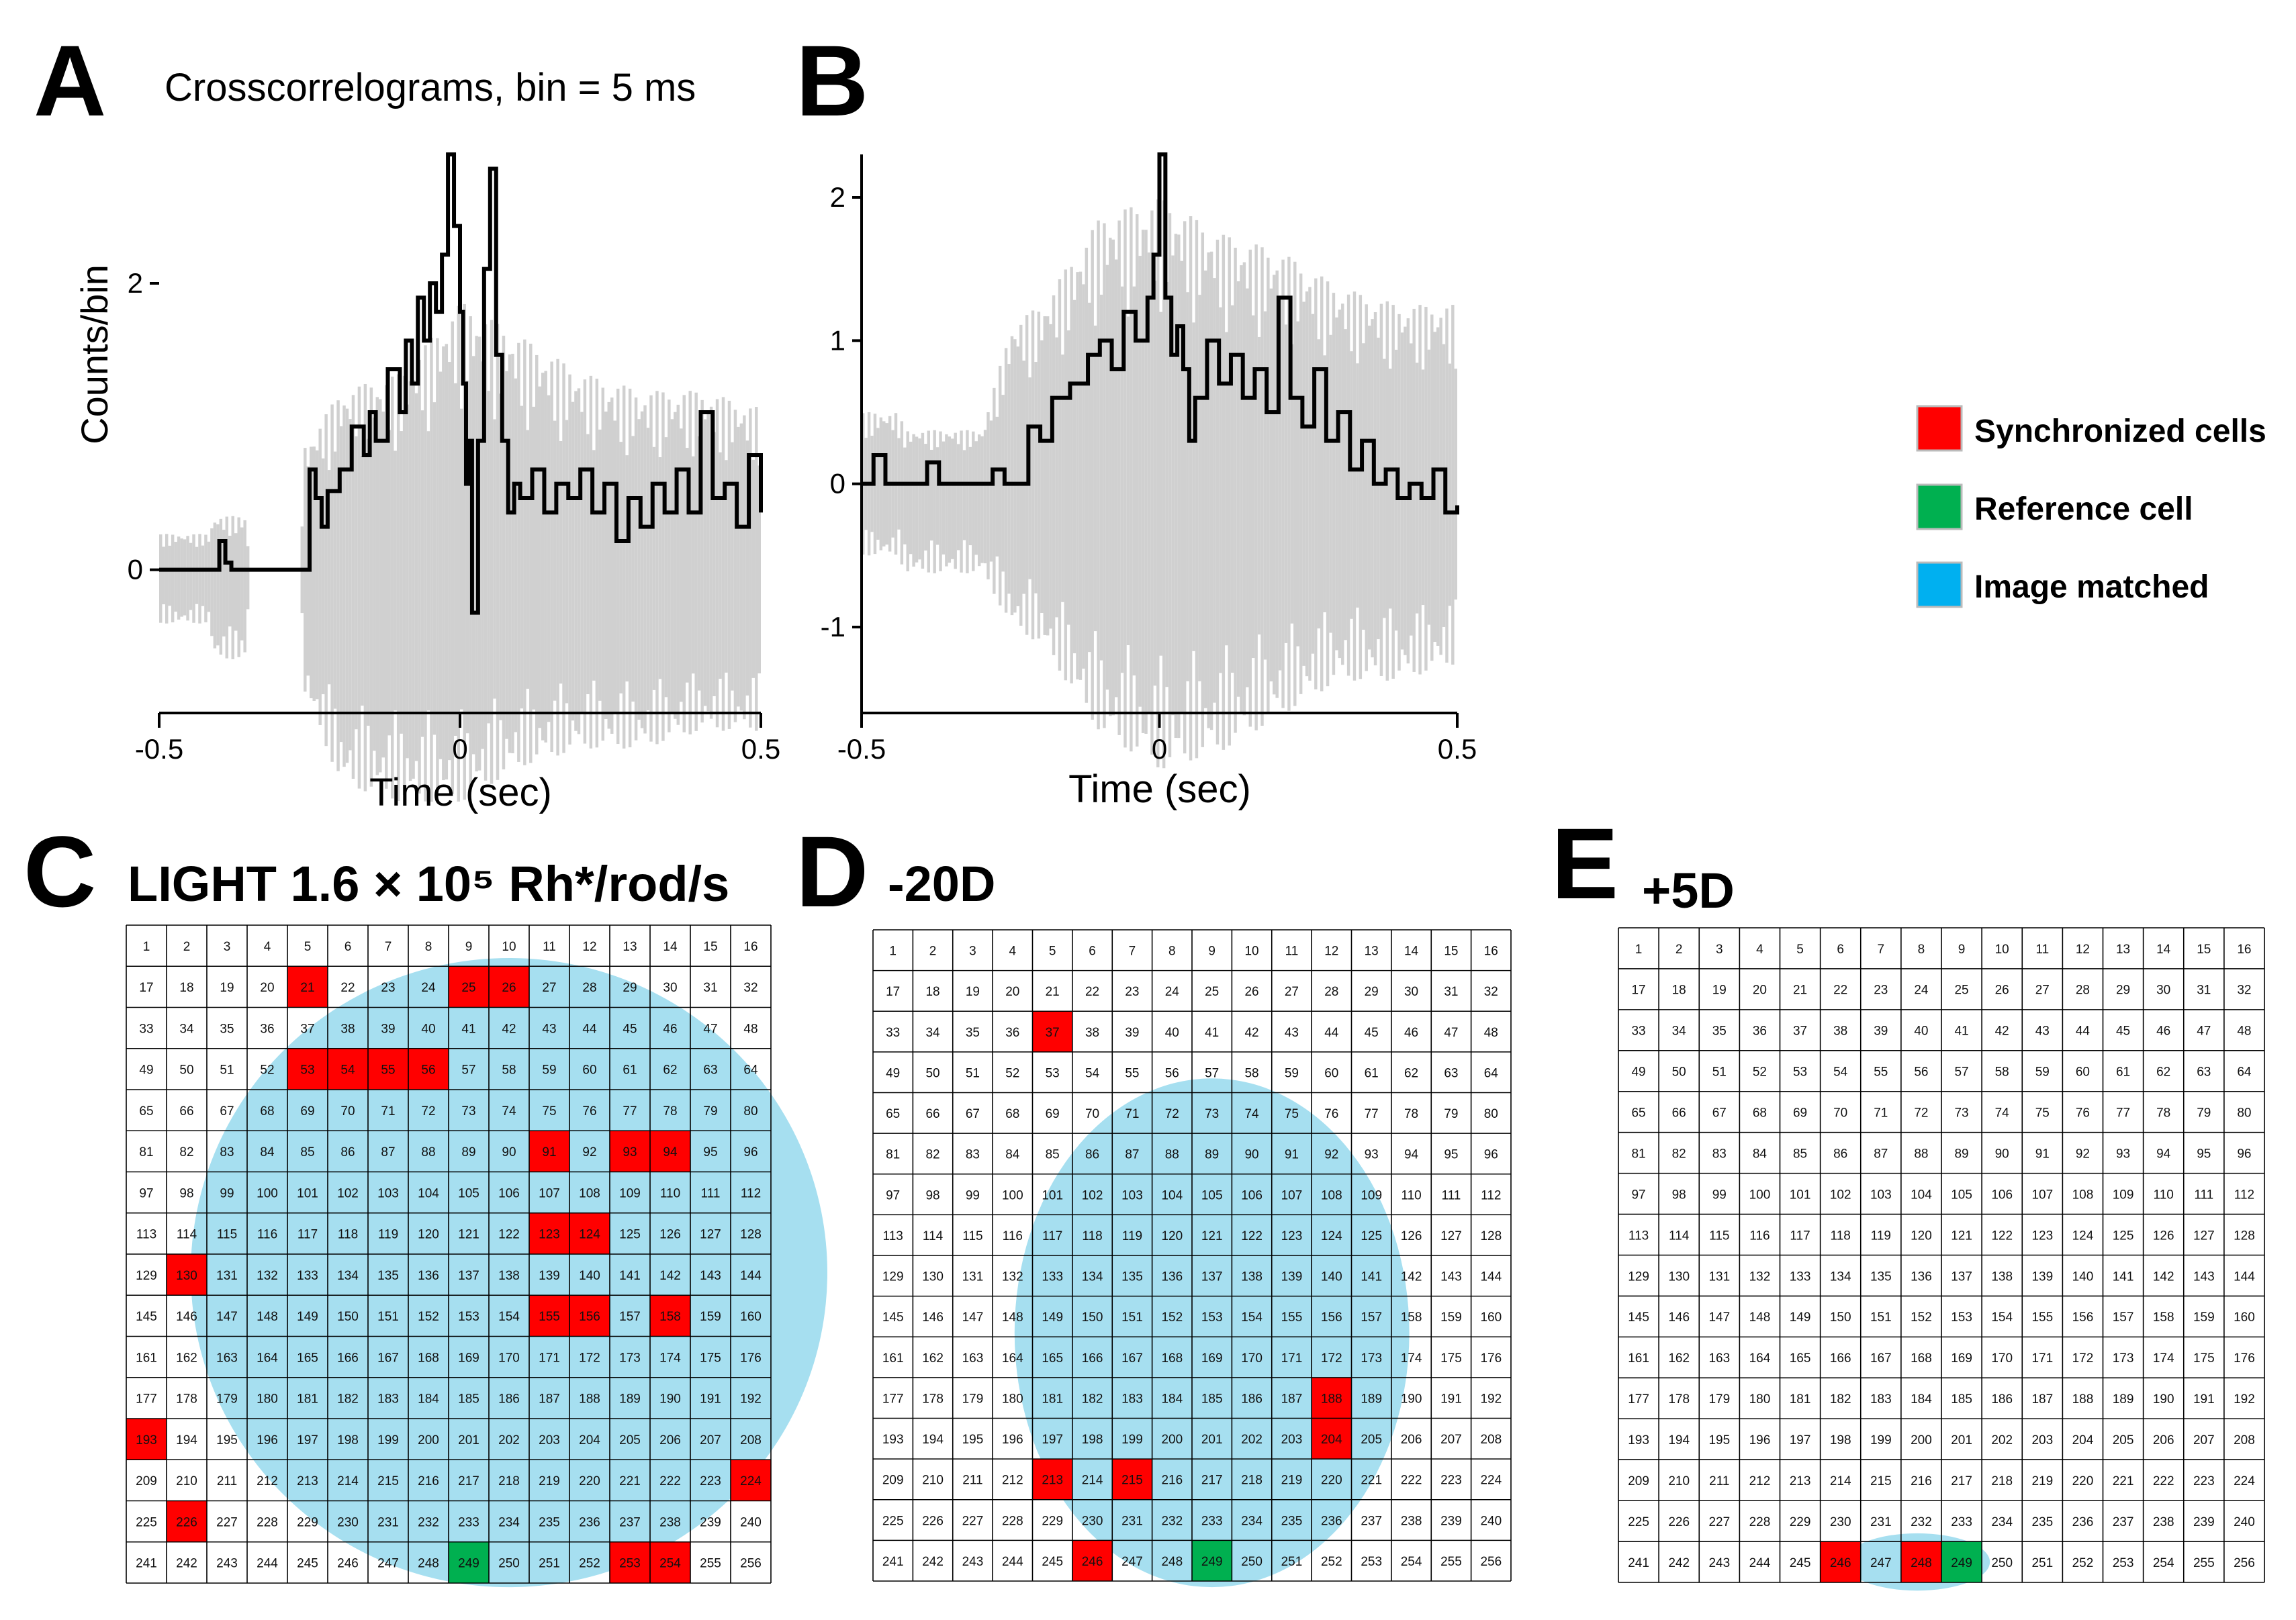  What do you see at coordinates (1921, 1399) in the screenshot?
I see `cell-number: 184` at bounding box center [1921, 1399].